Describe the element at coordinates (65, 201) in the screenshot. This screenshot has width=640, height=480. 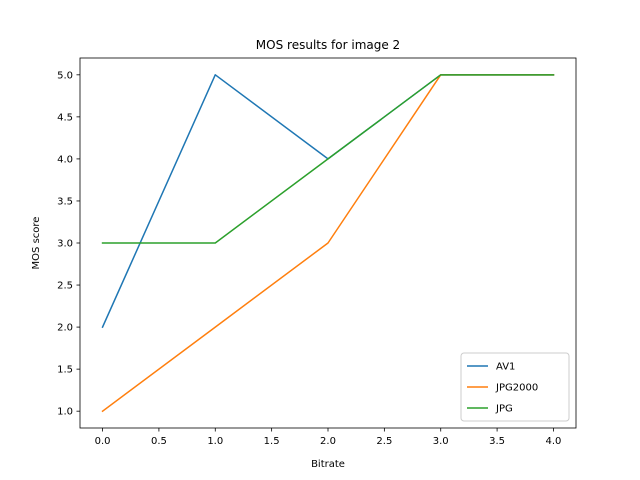
I see `y-tick-label: 3.5` at that location.